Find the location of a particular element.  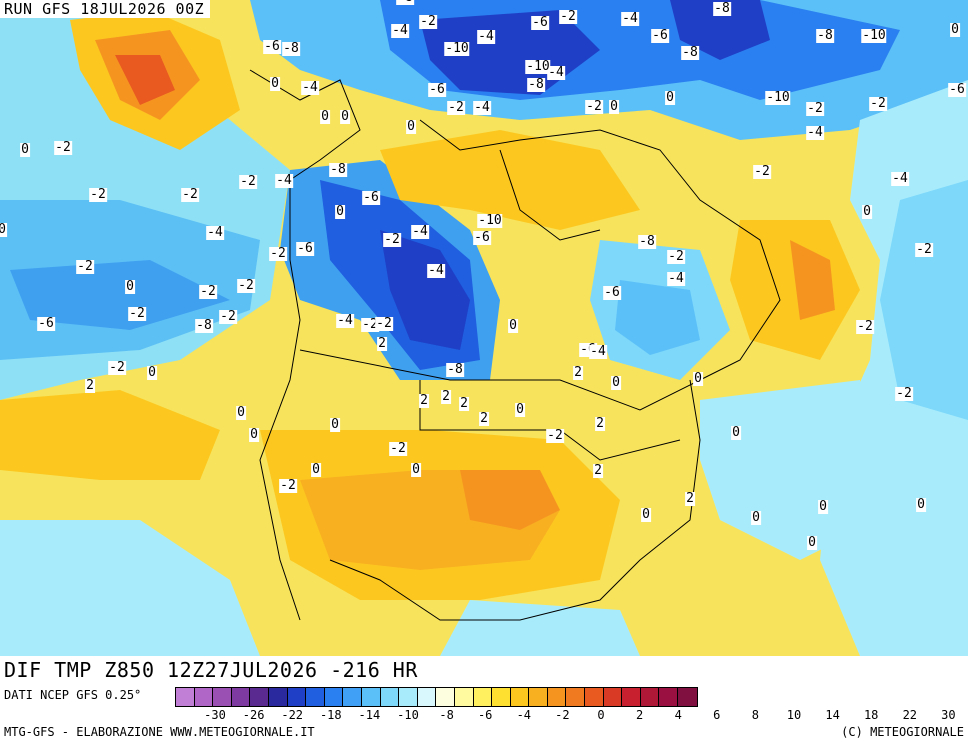

legend-tick: 4 is located at coordinates (678, 715).